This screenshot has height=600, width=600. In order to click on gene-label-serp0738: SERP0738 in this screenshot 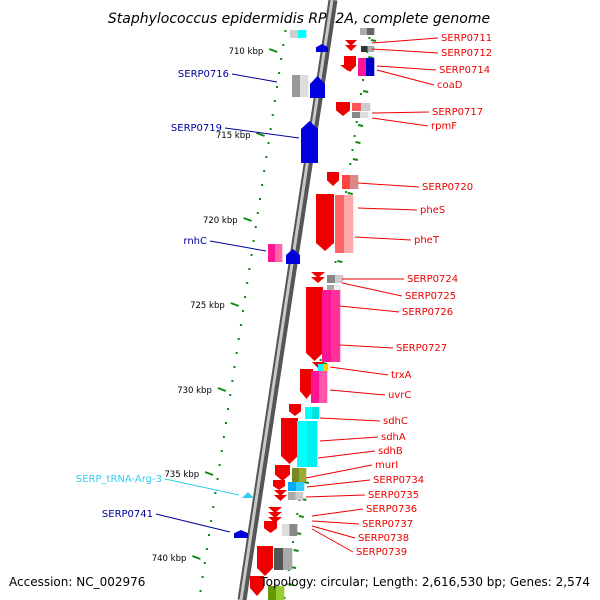, I will do `click(383, 538)`.